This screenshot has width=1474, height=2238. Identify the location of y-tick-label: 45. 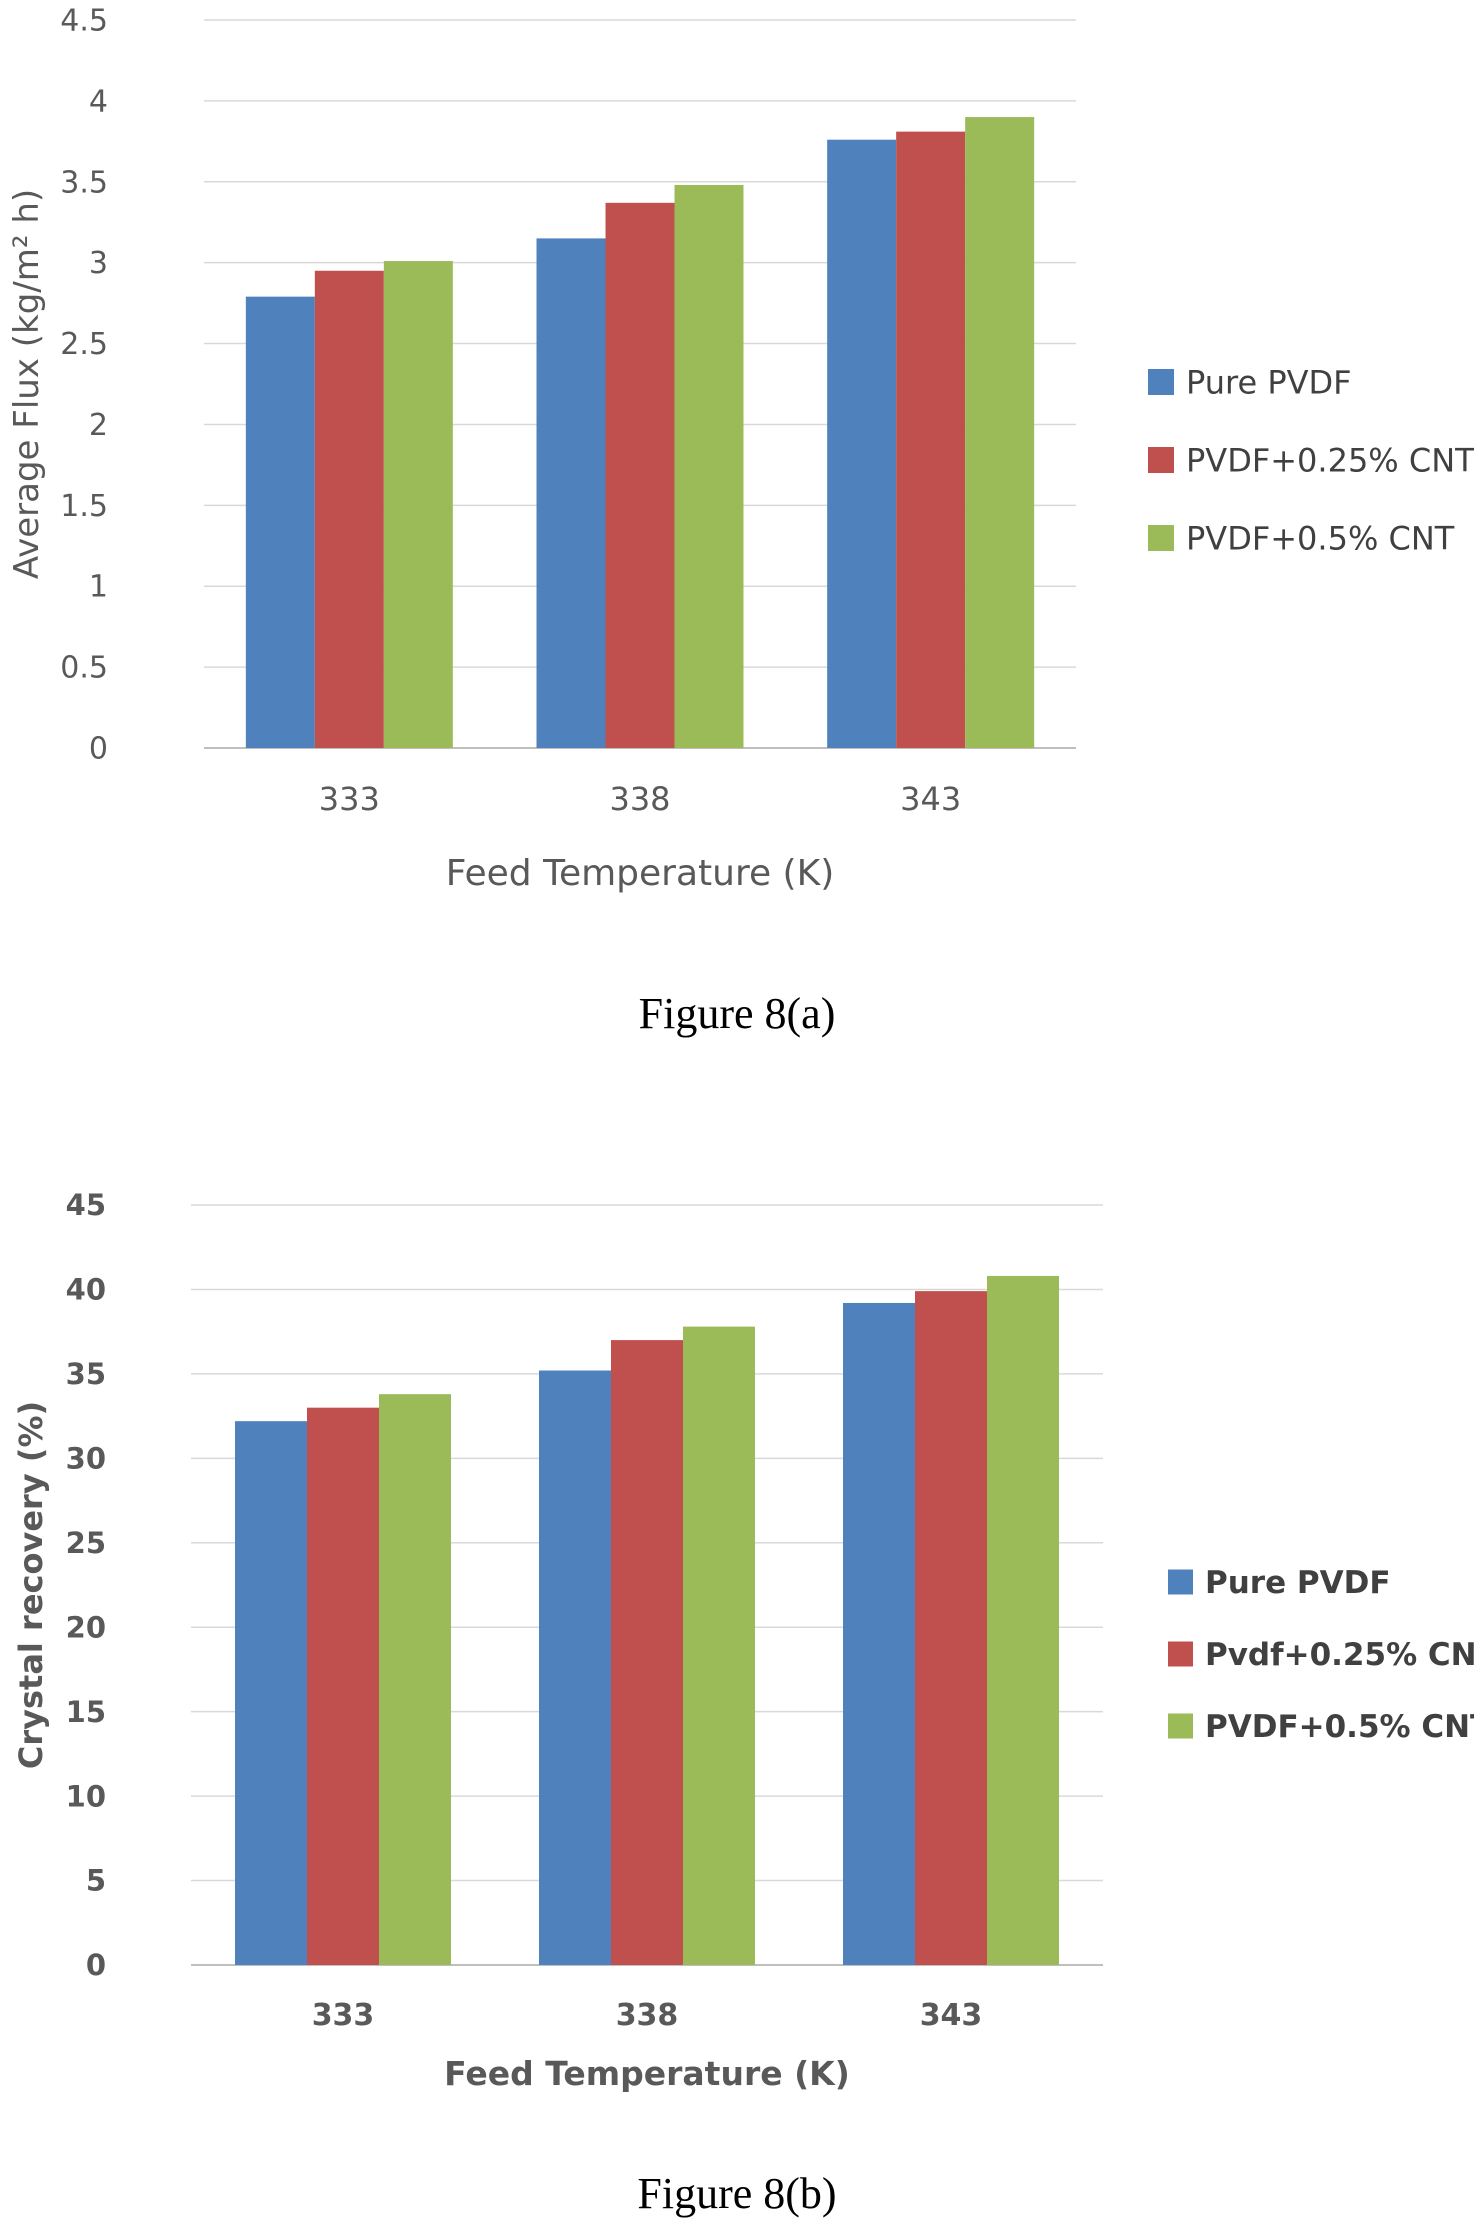
(86, 1205).